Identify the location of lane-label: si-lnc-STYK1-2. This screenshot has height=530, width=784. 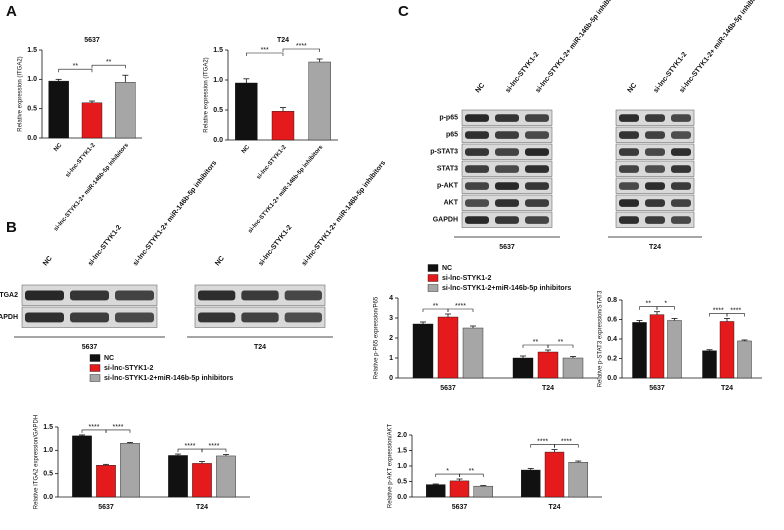
(276, 245).